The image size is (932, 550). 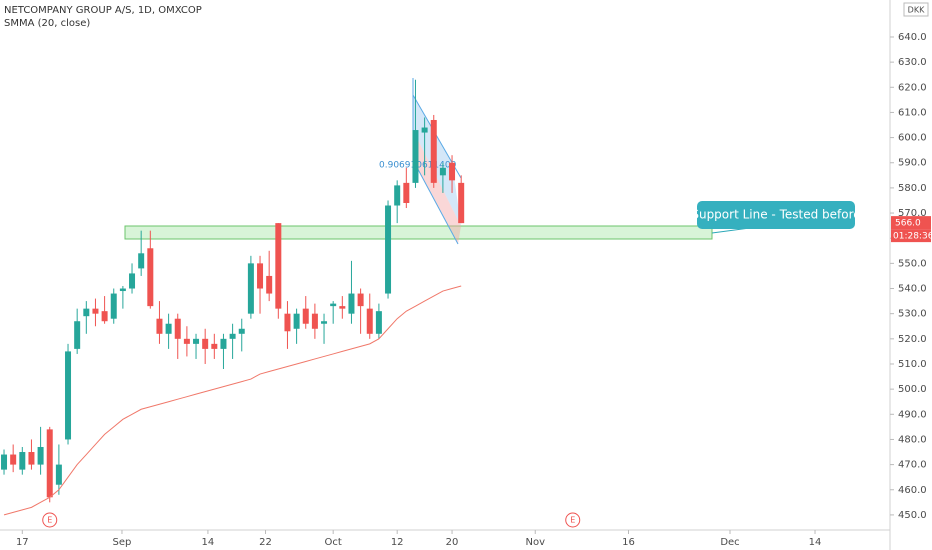 I want to click on x-tick-label: 16, so click(x=628, y=542).